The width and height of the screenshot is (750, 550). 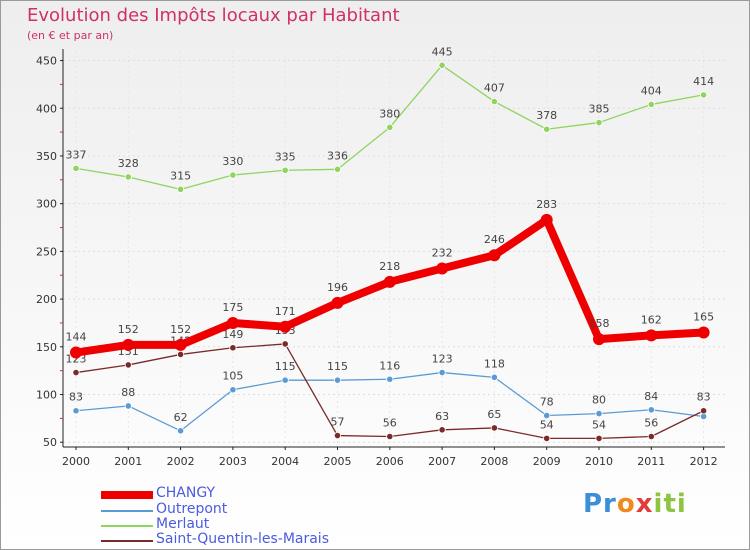 What do you see at coordinates (70, 35) in the screenshot?
I see `chart-subtitle: (en € et par an)` at bounding box center [70, 35].